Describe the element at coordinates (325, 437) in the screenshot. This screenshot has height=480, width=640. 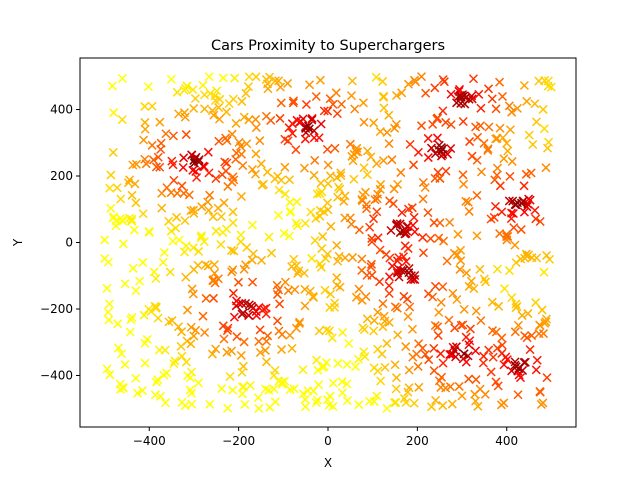
I see `x-axis-ticks: −400 −200 0 200 400` at that location.